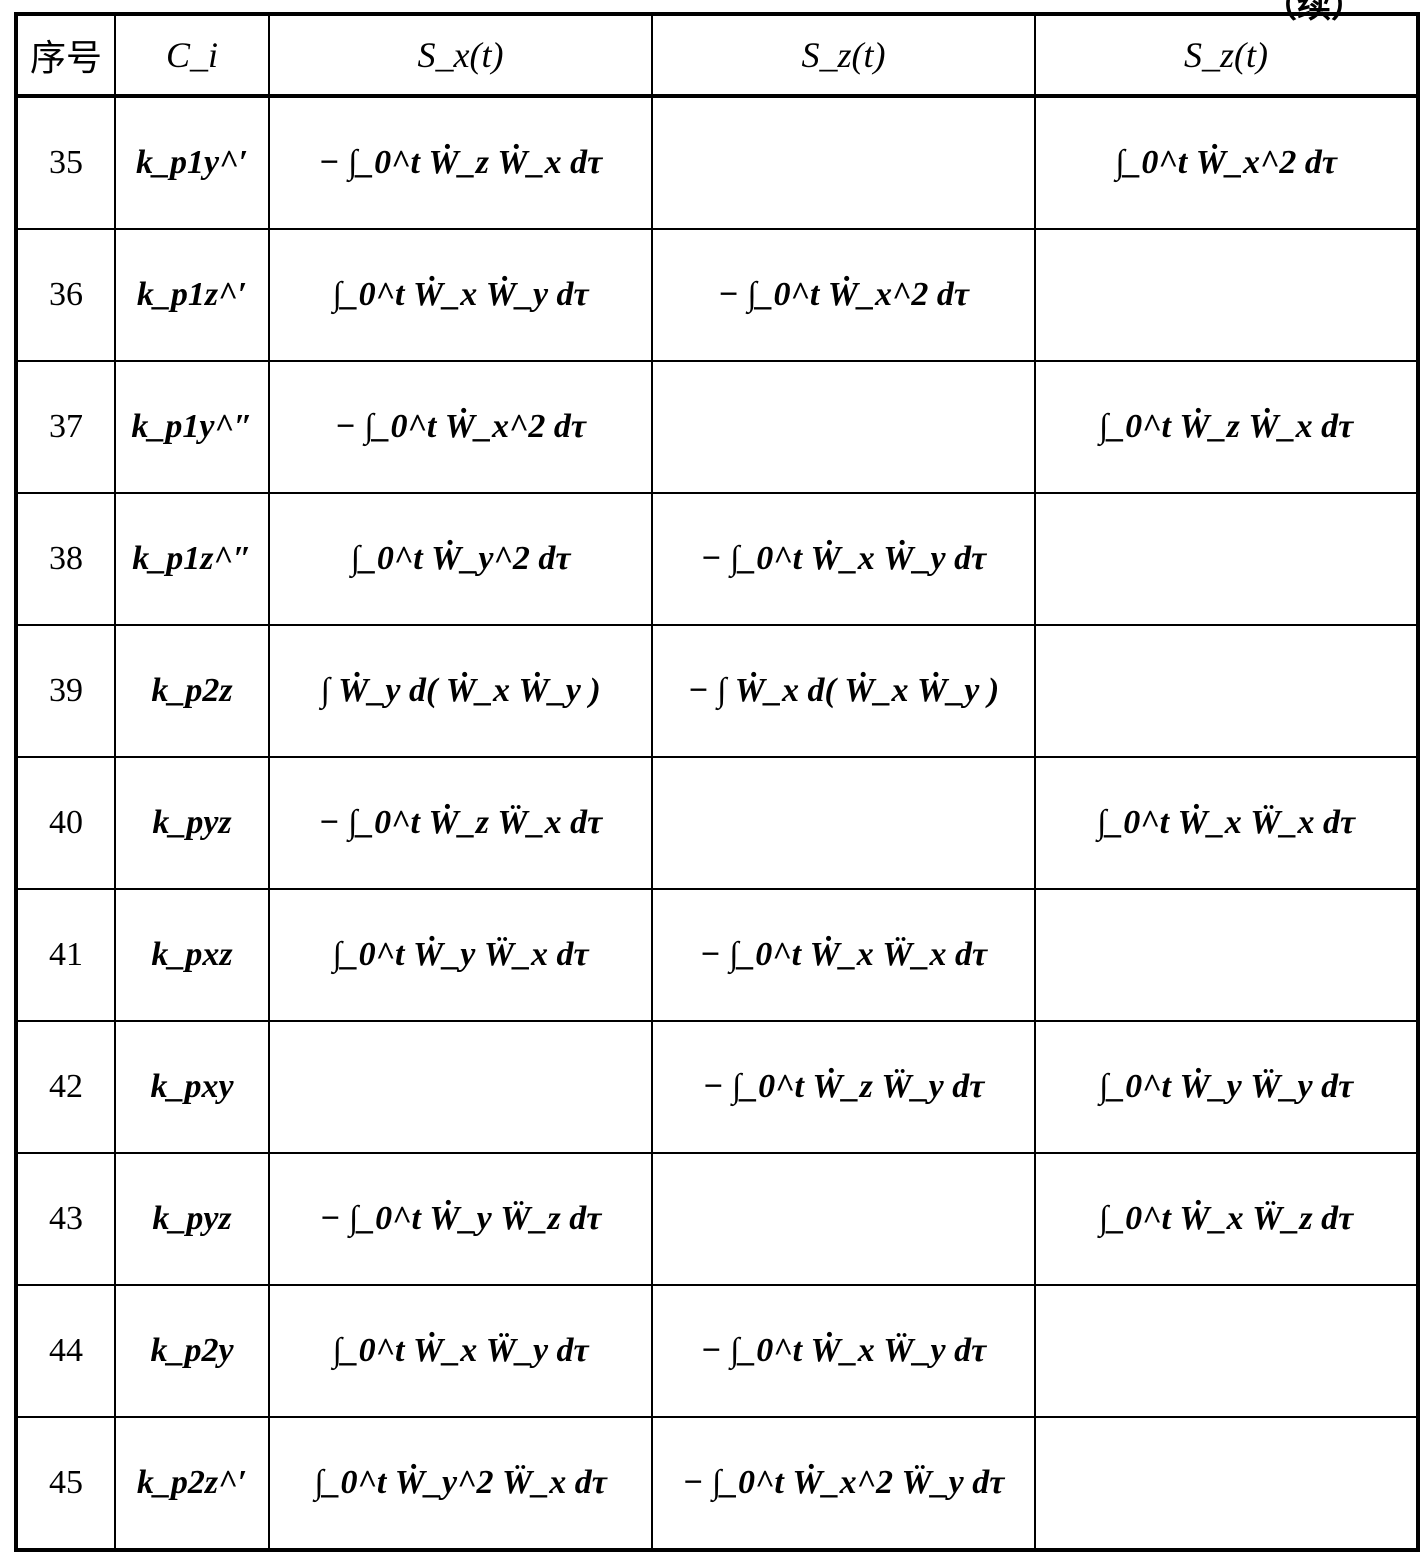 The image size is (1425, 1560). Describe the element at coordinates (460, 1087) in the screenshot. I see `sx-expression-cell` at that location.